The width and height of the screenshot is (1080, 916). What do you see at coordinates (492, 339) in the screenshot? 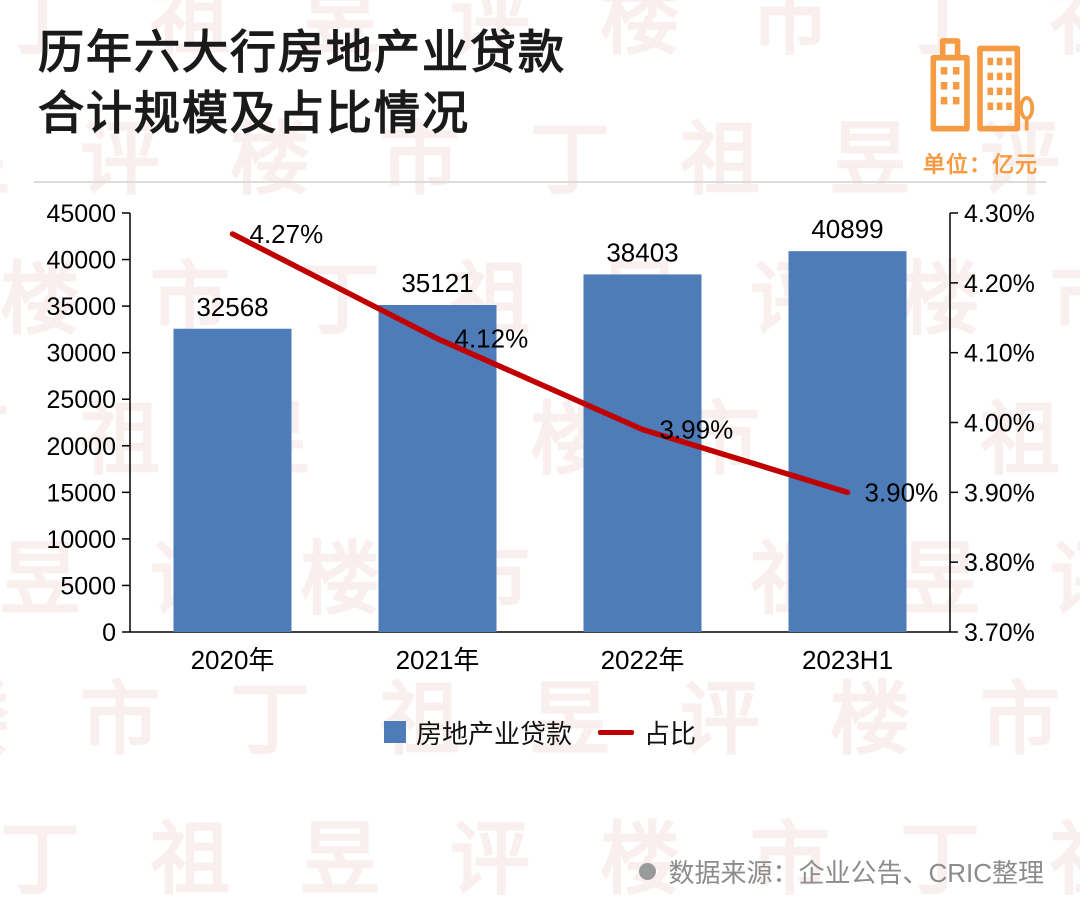
I see `line-point-label: 4.12%` at bounding box center [492, 339].